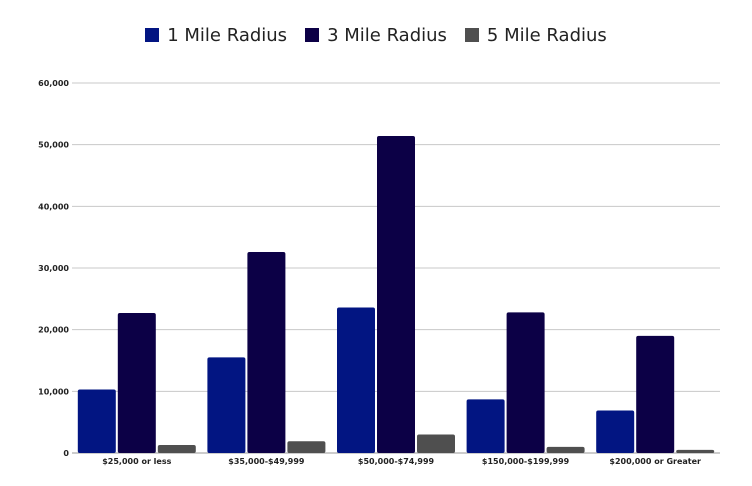 This screenshot has height=486, width=752. Describe the element at coordinates (136, 461) in the screenshot. I see `x-category-label: $25,000 or less` at that location.